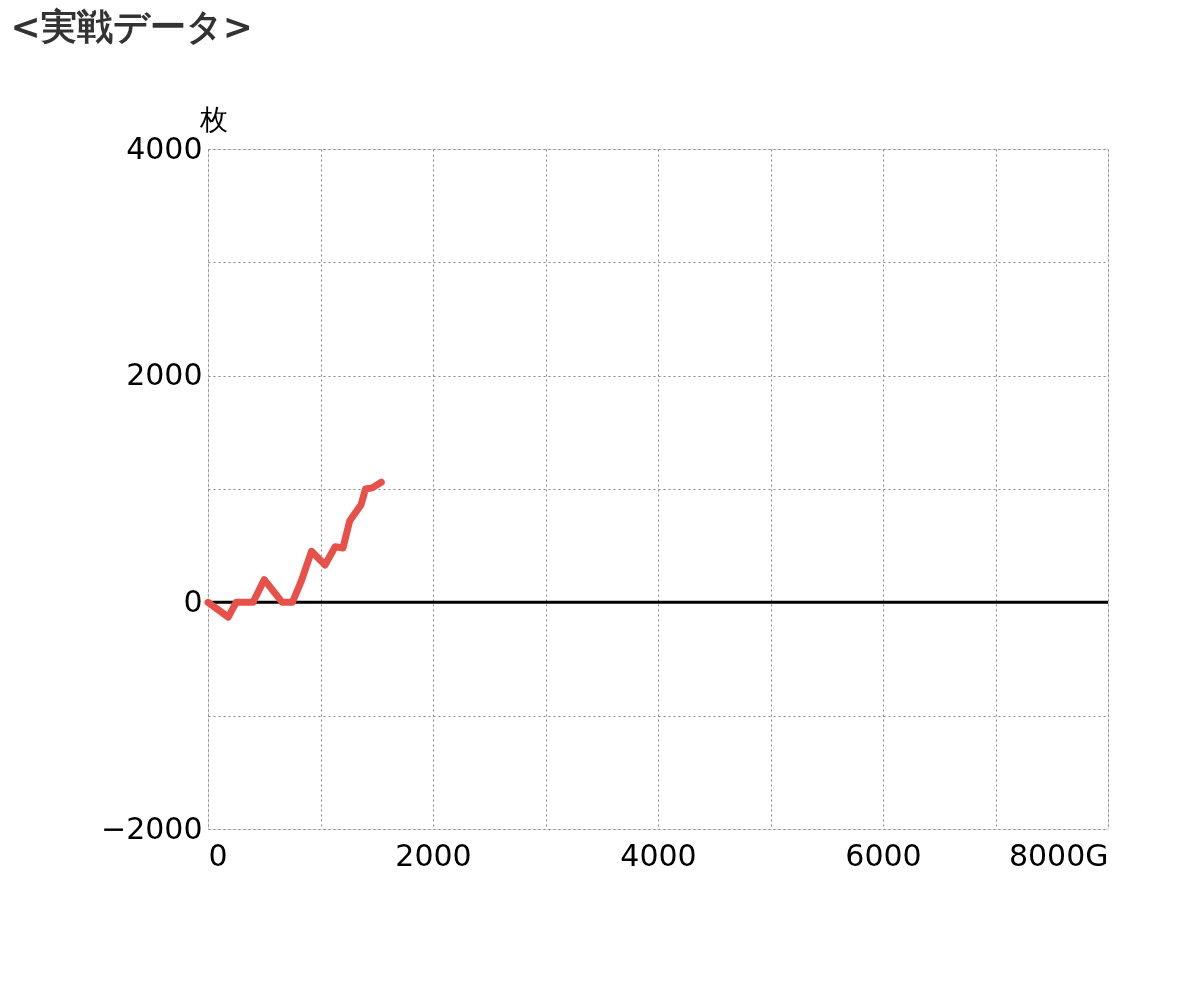 This screenshot has width=1200, height=996. What do you see at coordinates (152, 828) in the screenshot?
I see `y-tick-label: −2000` at bounding box center [152, 828].